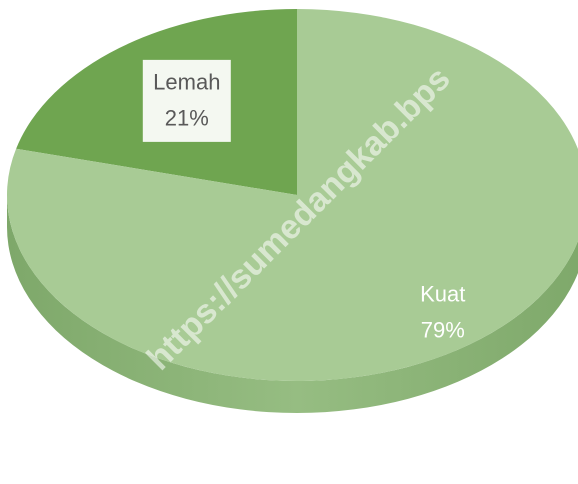  I want to click on data-label: Kuat 79%, so click(442, 311).